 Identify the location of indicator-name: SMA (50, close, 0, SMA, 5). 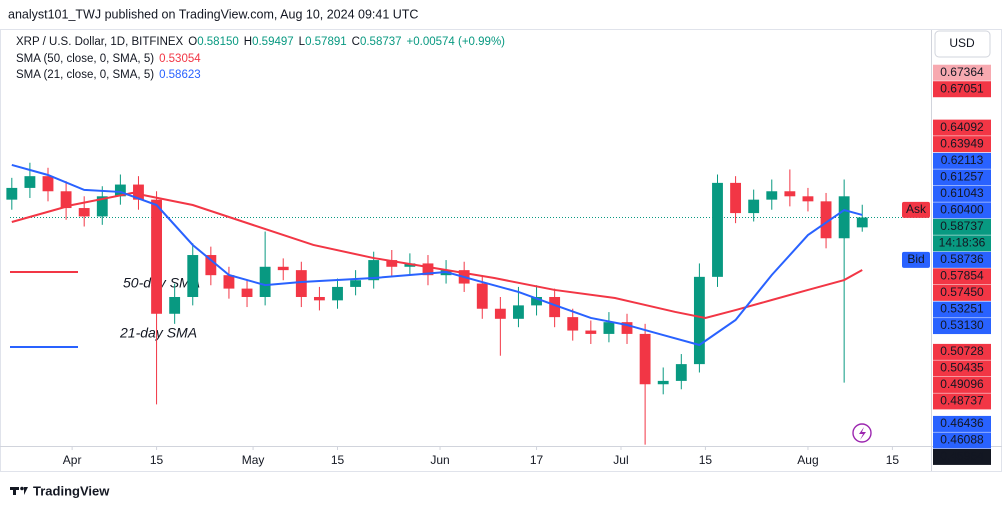
(85, 59).